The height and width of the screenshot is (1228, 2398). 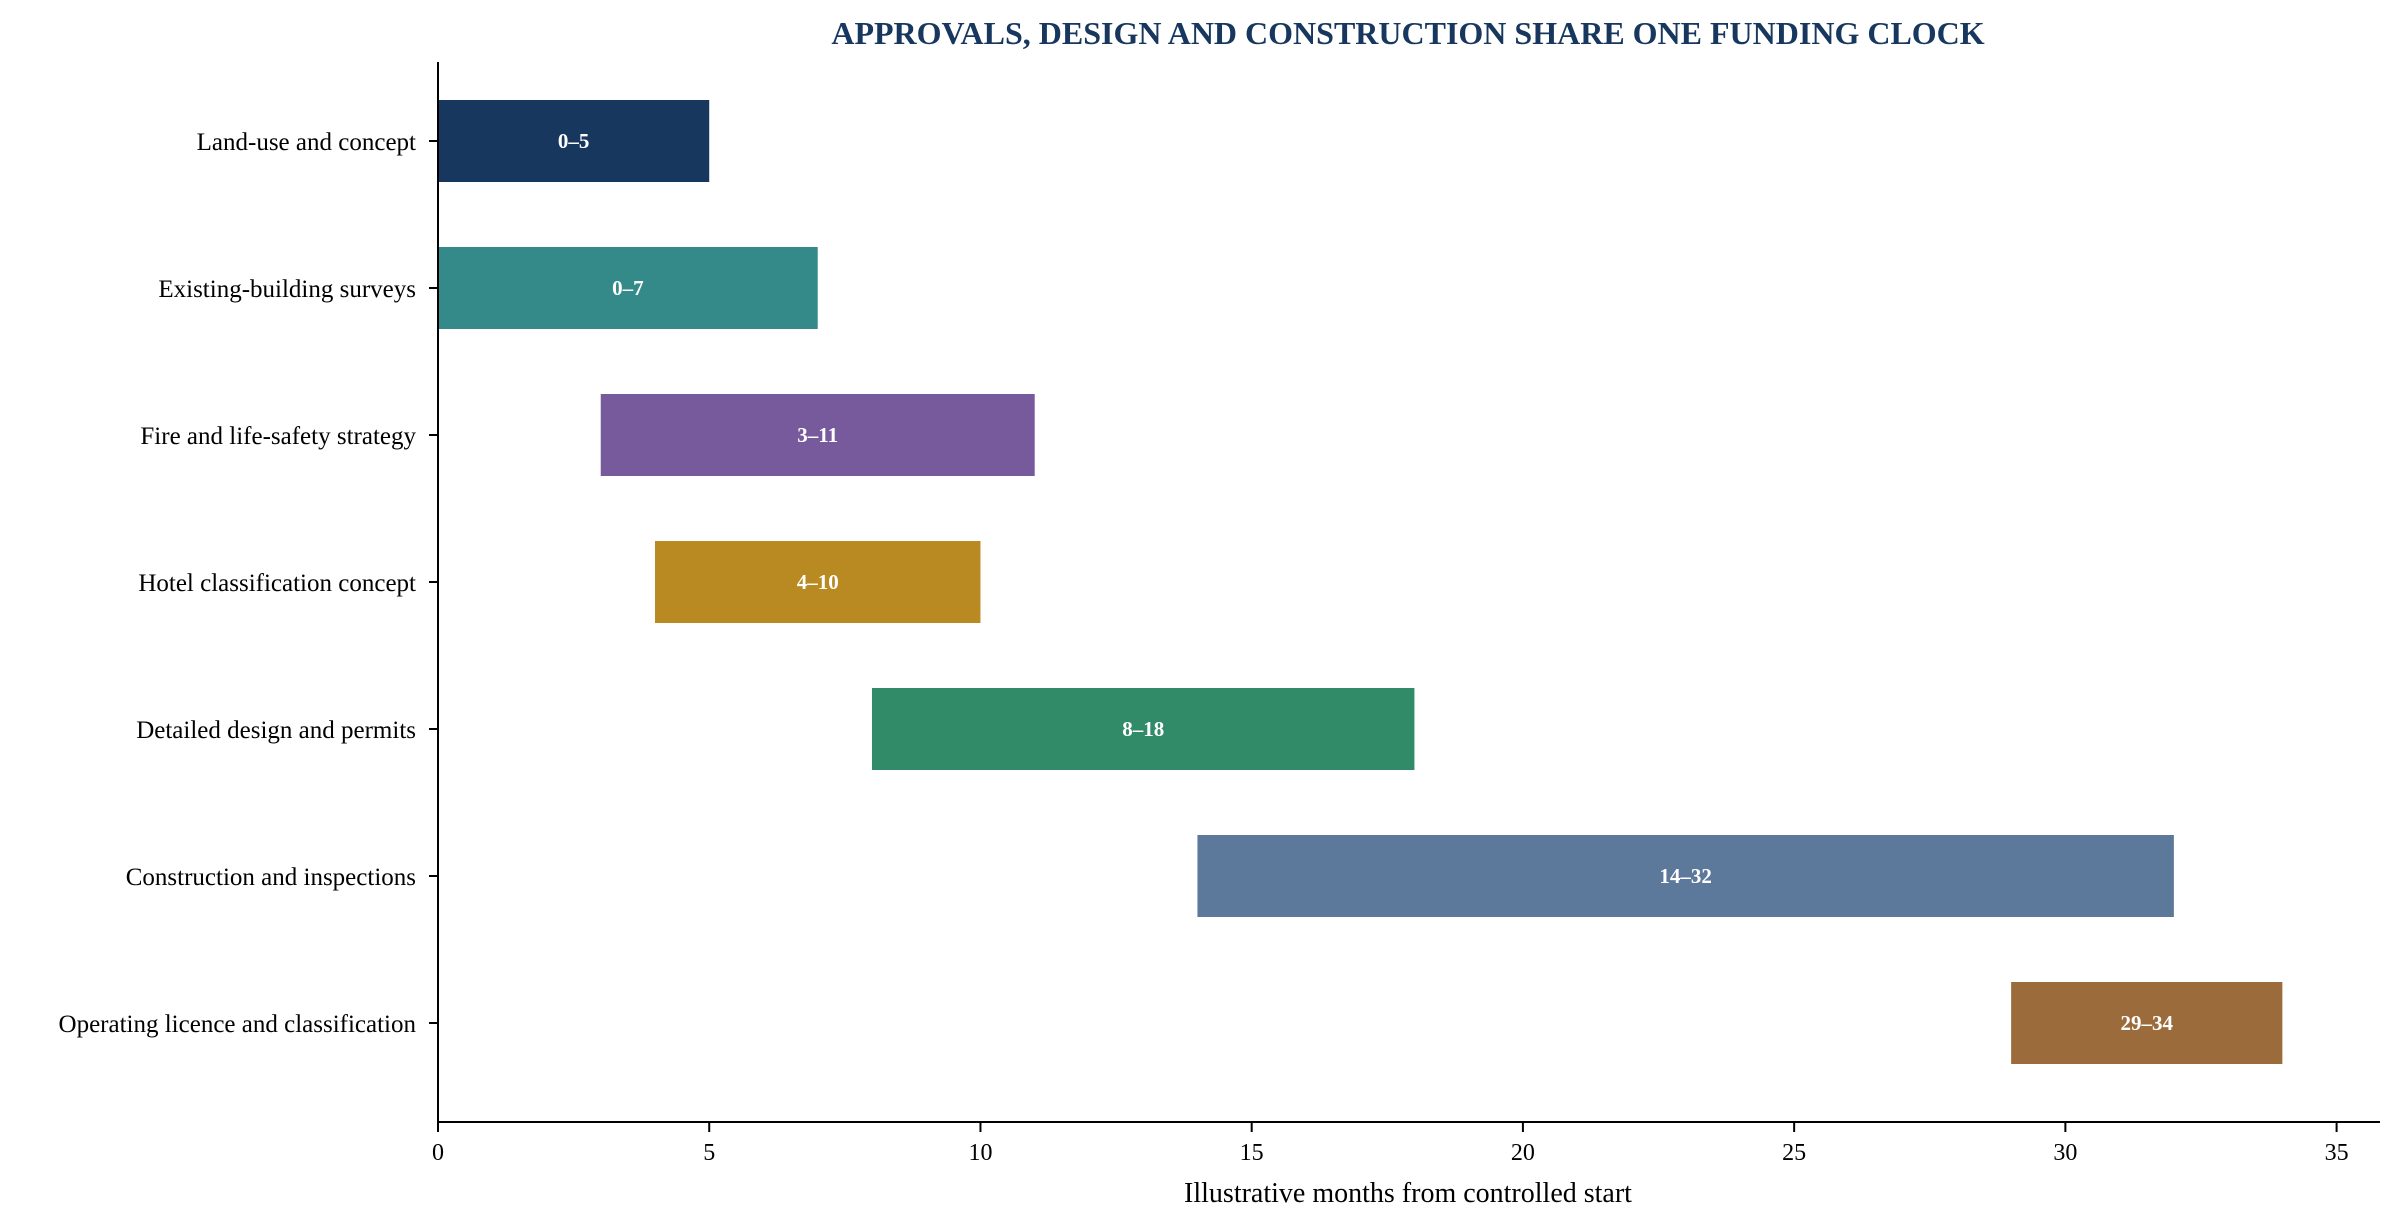 What do you see at coordinates (1794, 1153) in the screenshot?
I see `x-tick-label-25: 25` at bounding box center [1794, 1153].